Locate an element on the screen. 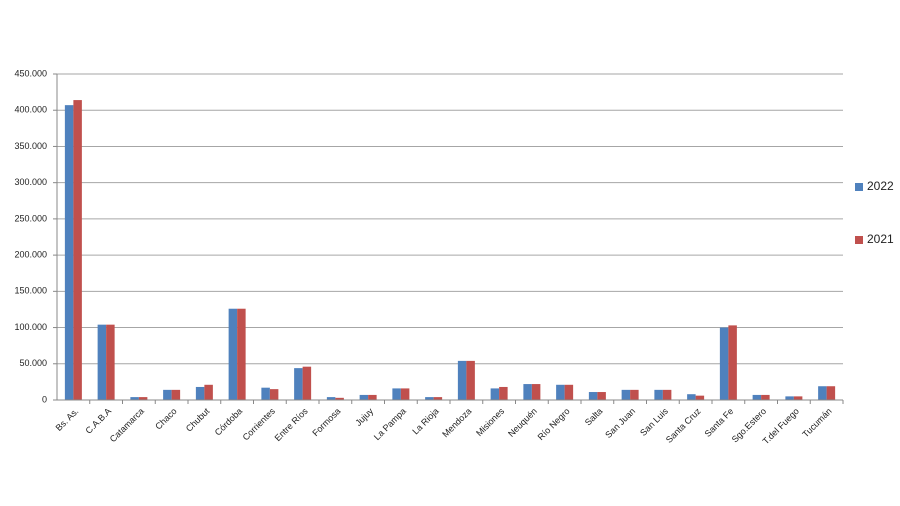 This screenshot has height=506, width=900. x-tick-label: Río Negro is located at coordinates (554, 424).